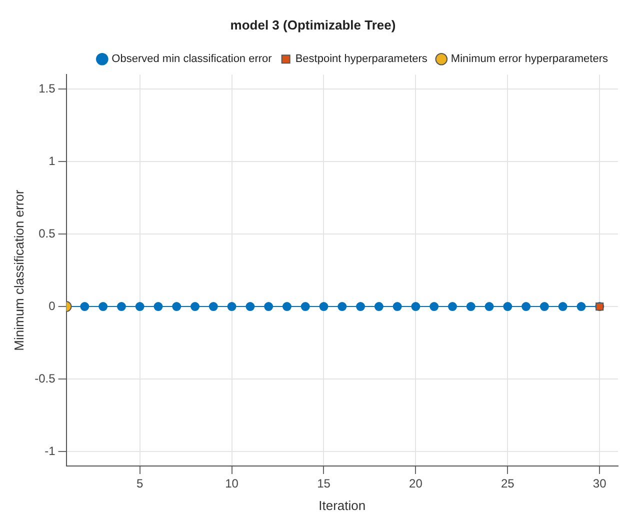 The image size is (642, 529). What do you see at coordinates (50, 451) in the screenshot?
I see `y-tick-label: -1` at bounding box center [50, 451].